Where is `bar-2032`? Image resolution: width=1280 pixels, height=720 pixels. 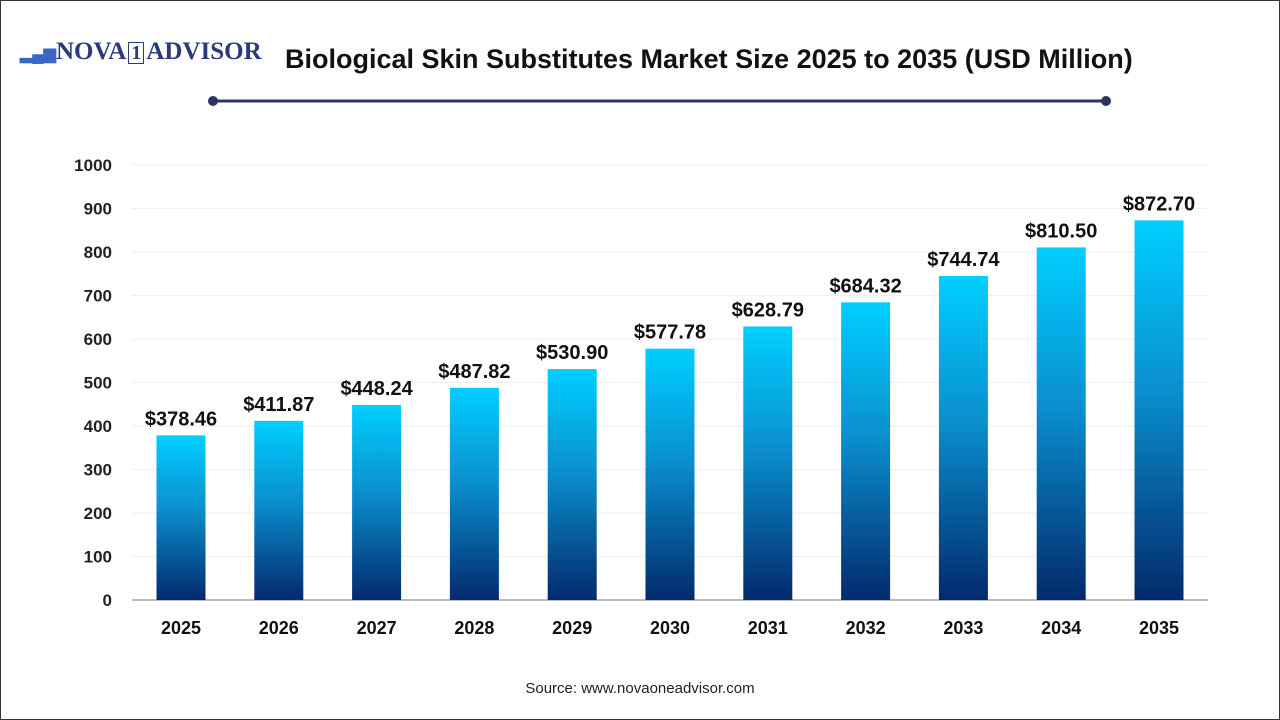
bar-2032 is located at coordinates (866, 451).